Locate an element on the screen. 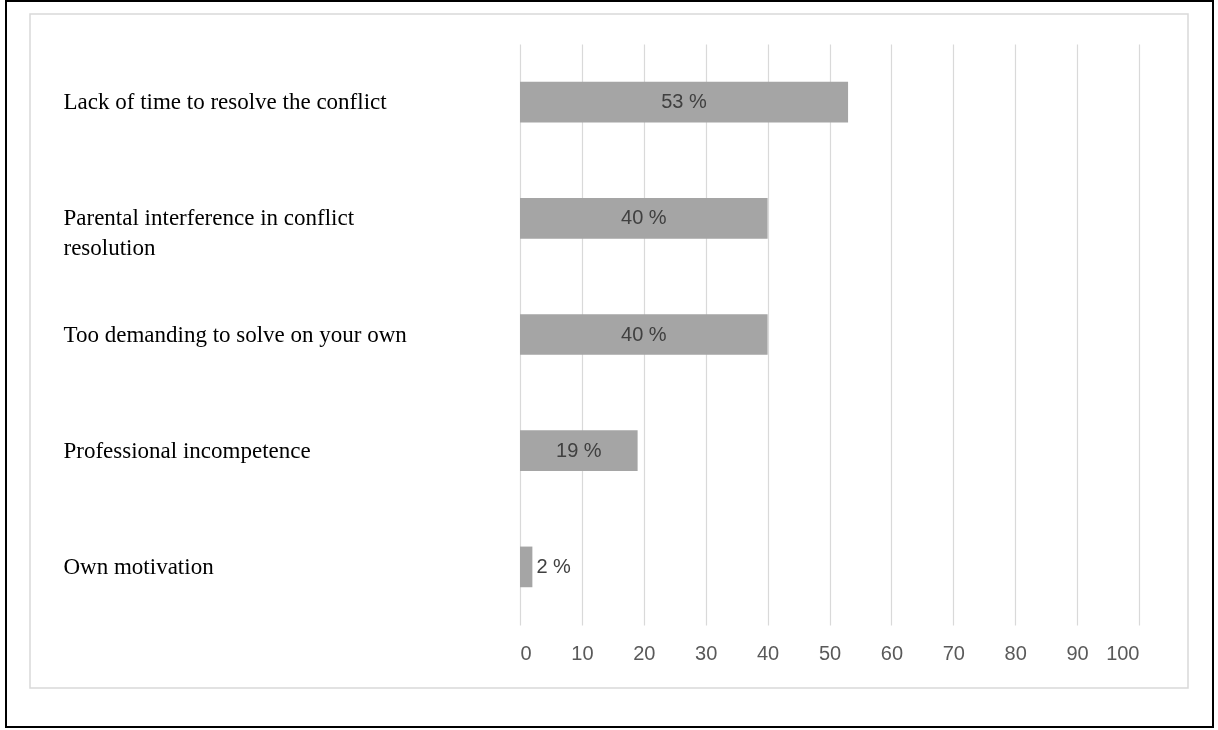  x-tick-label: 80 is located at coordinates (1015, 652).